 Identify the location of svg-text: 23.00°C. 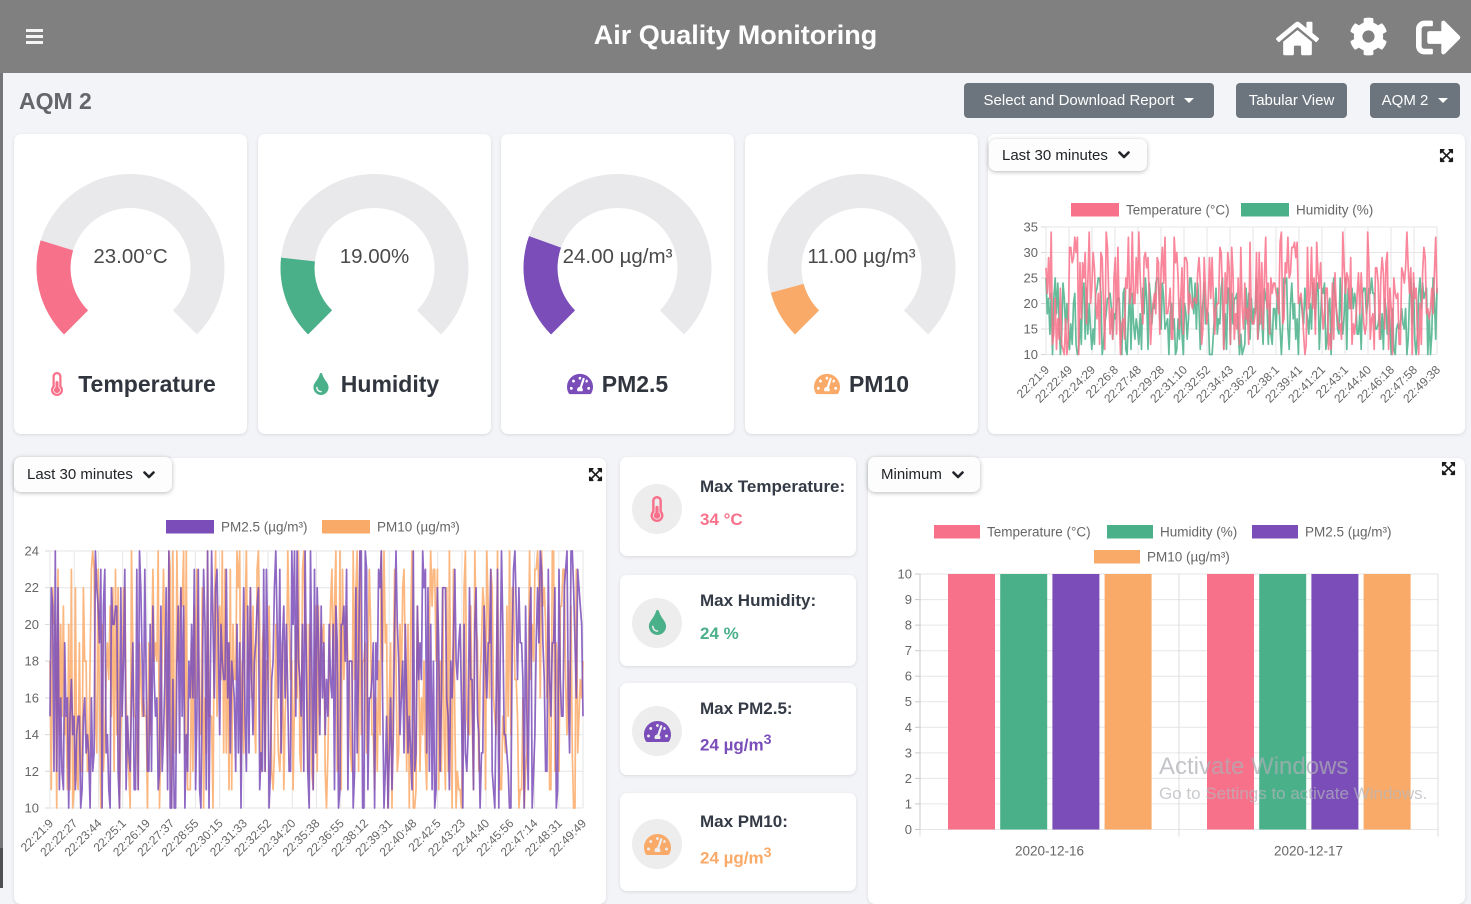
(130, 256).